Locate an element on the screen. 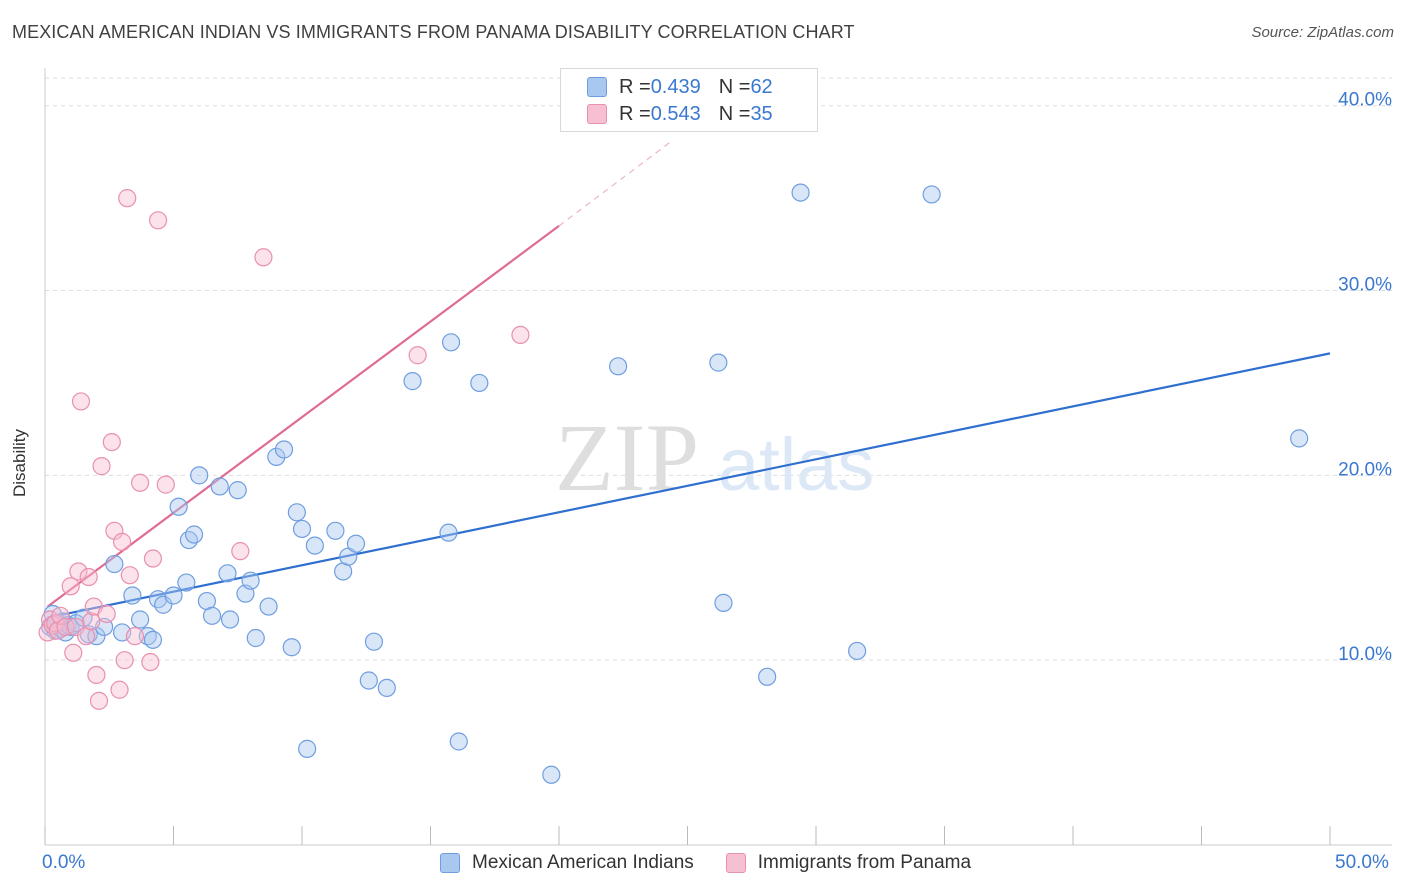 The image size is (1406, 892). n-label: N = is located at coordinates (734, 113).